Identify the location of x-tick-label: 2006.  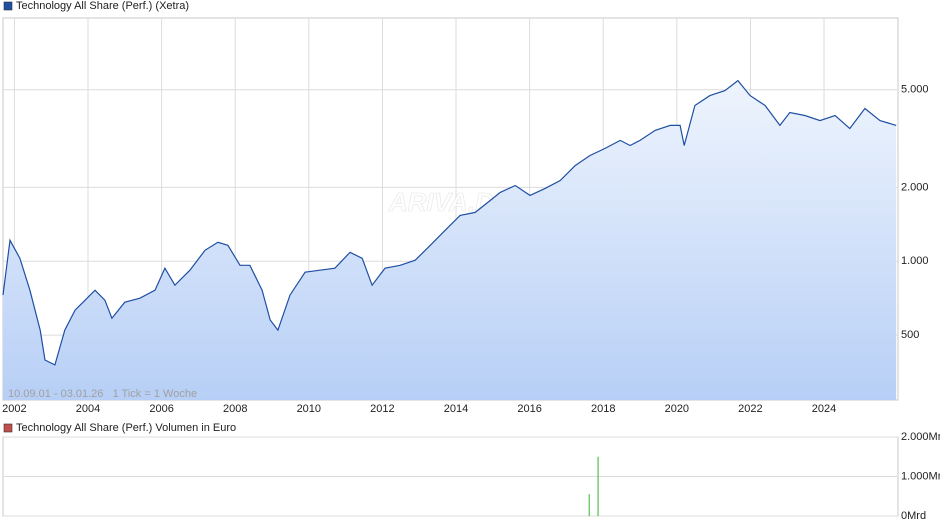
(161, 409).